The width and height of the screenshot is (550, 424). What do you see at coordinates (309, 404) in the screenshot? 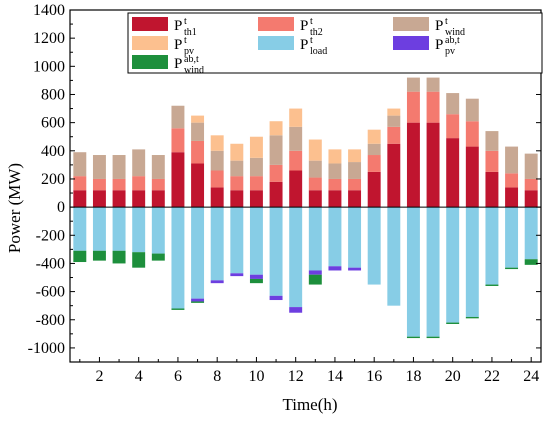
I see `x-axis-title: Time(h)` at bounding box center [309, 404].